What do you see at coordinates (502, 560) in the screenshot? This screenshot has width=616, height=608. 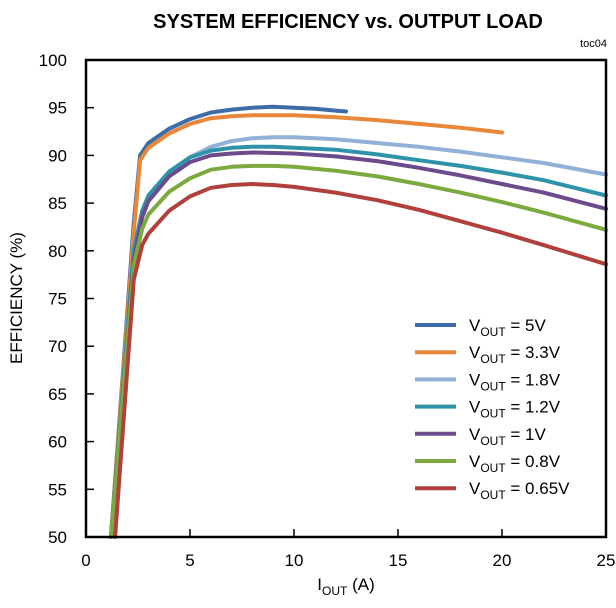 I see `x-tick-label: 20` at bounding box center [502, 560].